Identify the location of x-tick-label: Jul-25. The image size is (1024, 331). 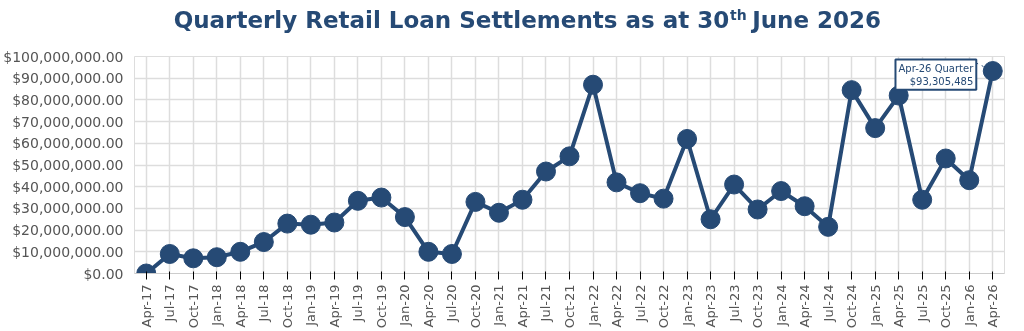
(922, 303).